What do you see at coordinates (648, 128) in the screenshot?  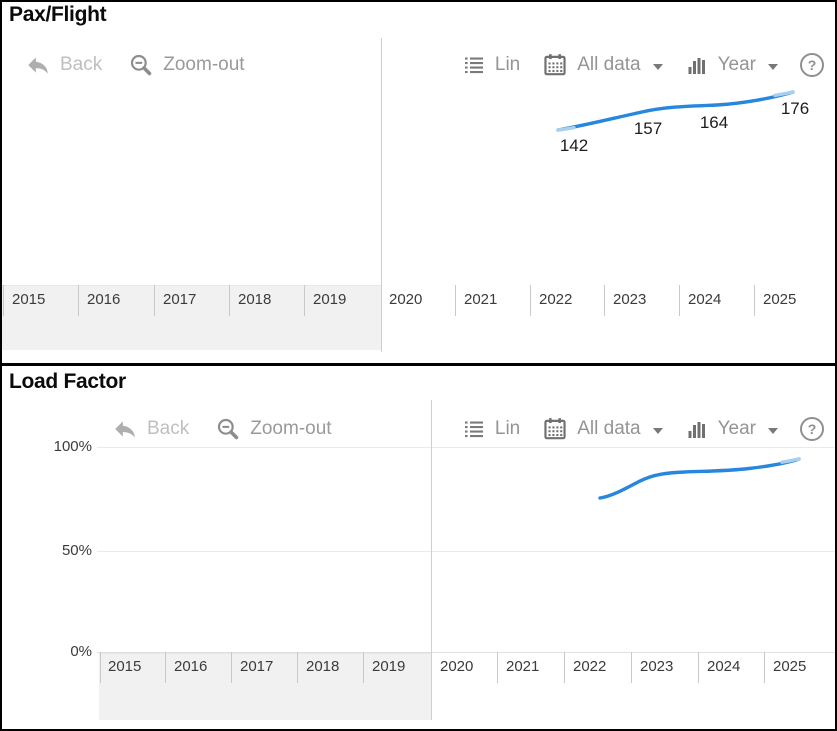 I see `data-label-2023: 157` at bounding box center [648, 128].